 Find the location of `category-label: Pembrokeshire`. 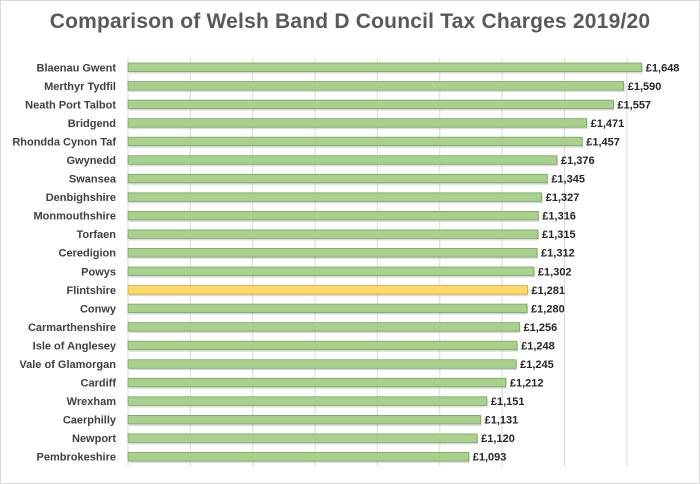

category-label: Pembrokeshire is located at coordinates (76, 458).